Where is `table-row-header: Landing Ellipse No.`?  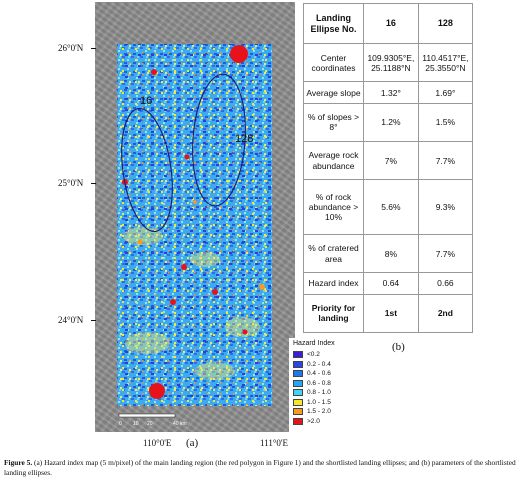
table-row-header: Landing Ellipse No. is located at coordinates (333, 23).